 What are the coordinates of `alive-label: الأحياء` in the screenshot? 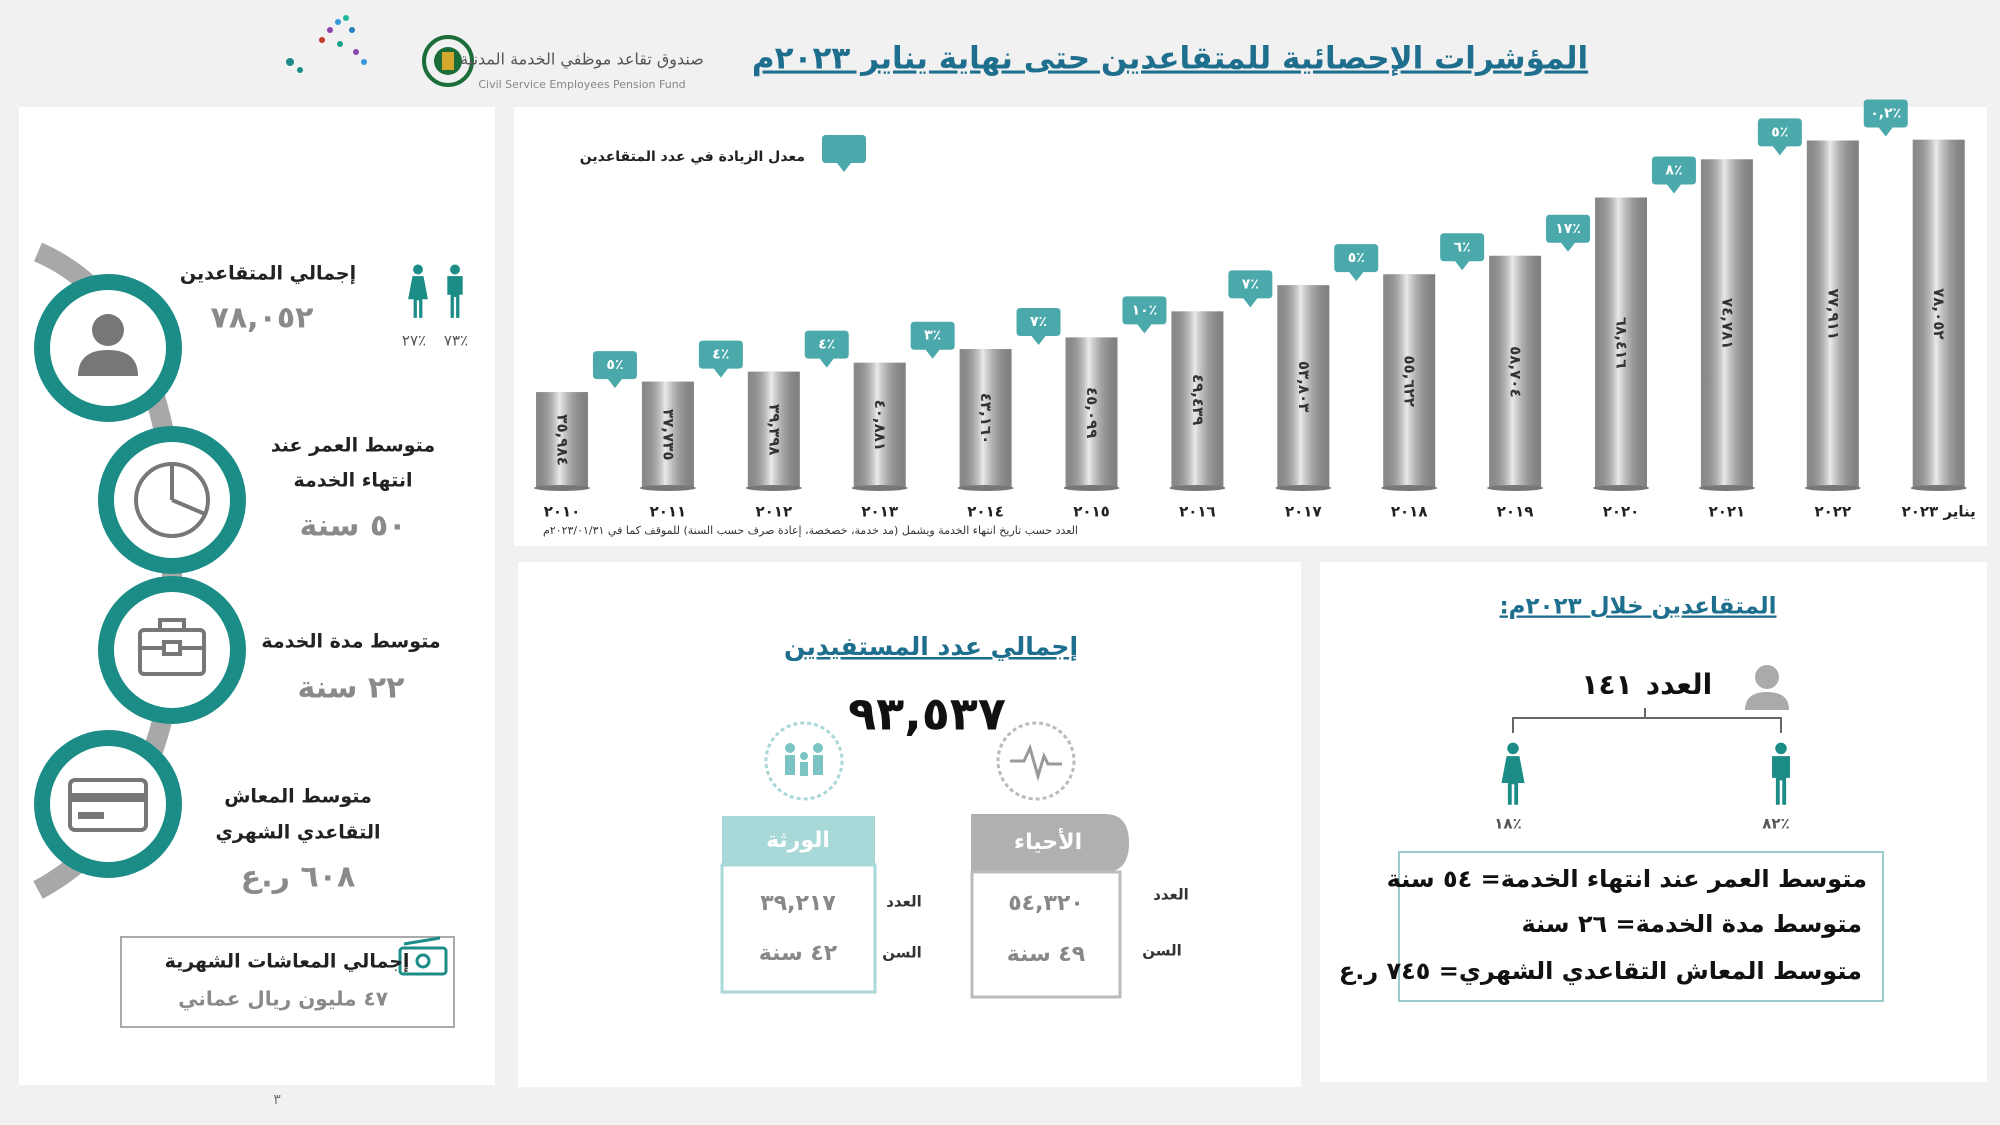 It's located at (1048, 841).